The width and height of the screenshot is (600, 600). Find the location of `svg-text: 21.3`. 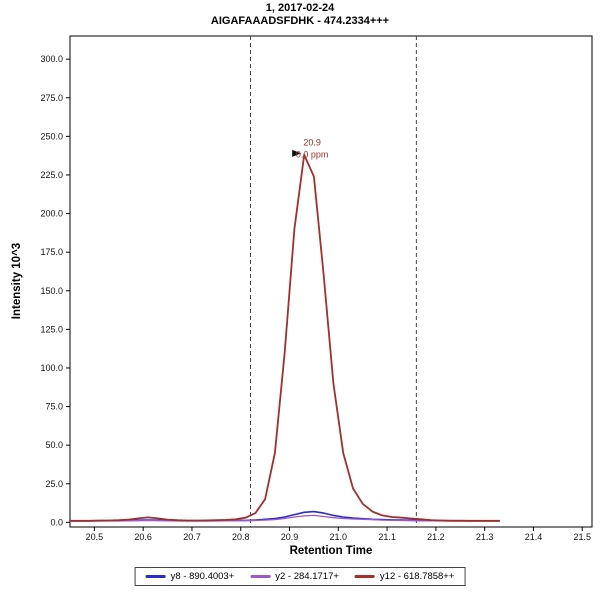

svg-text: 21.3 is located at coordinates (485, 537).